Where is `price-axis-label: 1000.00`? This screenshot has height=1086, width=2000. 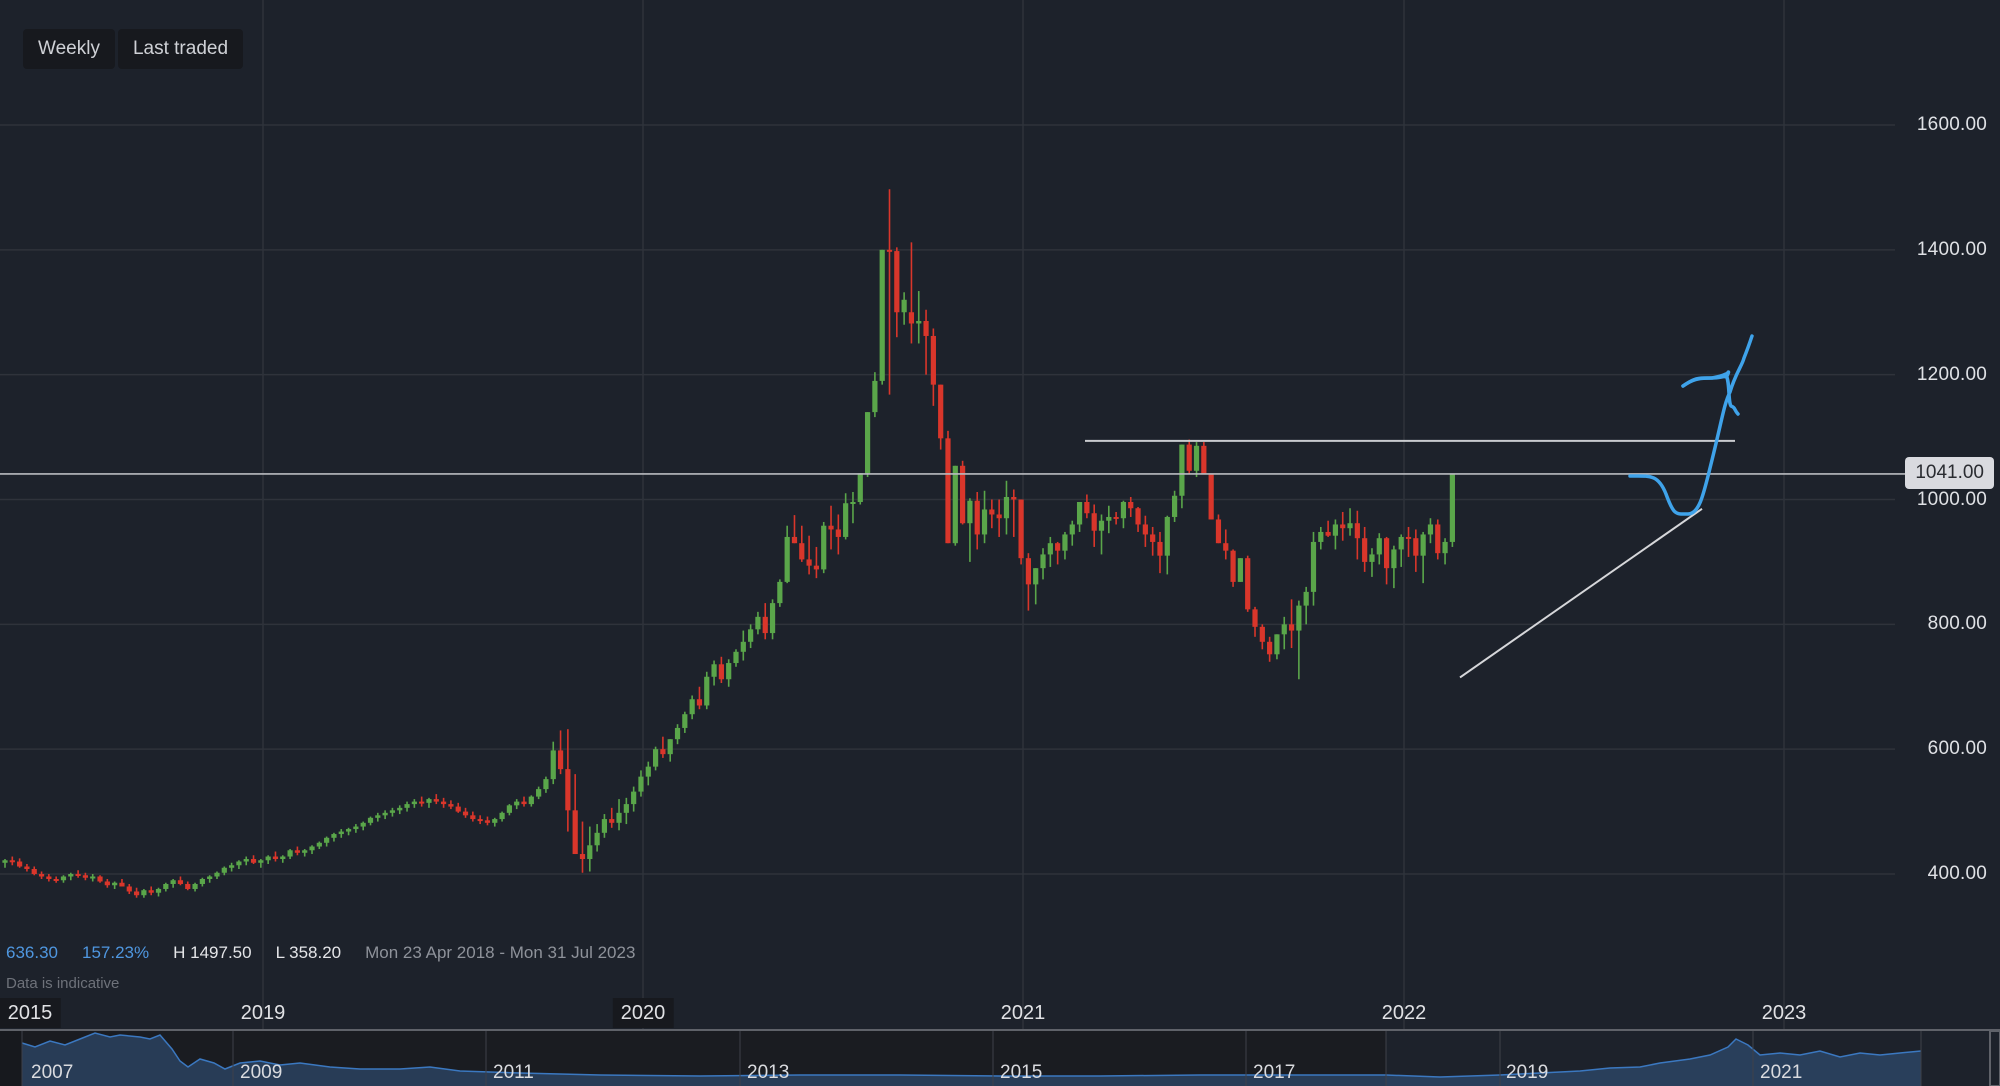
price-axis-label: 1000.00 is located at coordinates (1951, 499).